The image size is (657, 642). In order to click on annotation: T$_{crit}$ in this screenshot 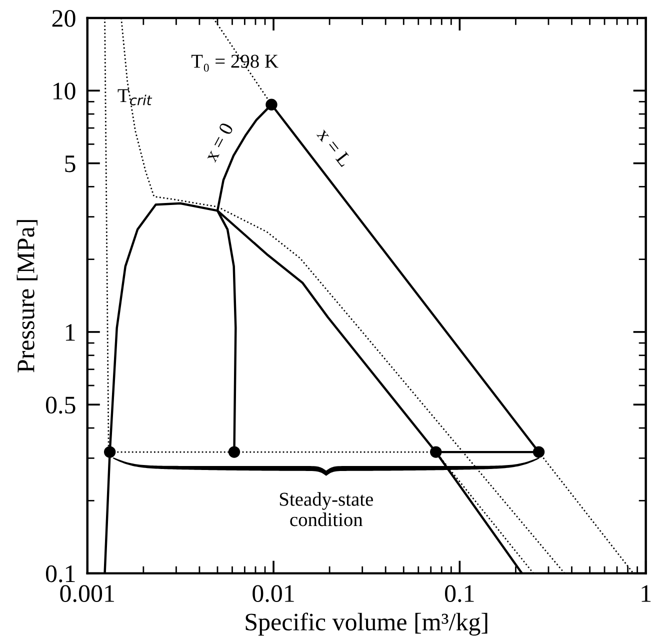, I will do `click(135, 97)`.